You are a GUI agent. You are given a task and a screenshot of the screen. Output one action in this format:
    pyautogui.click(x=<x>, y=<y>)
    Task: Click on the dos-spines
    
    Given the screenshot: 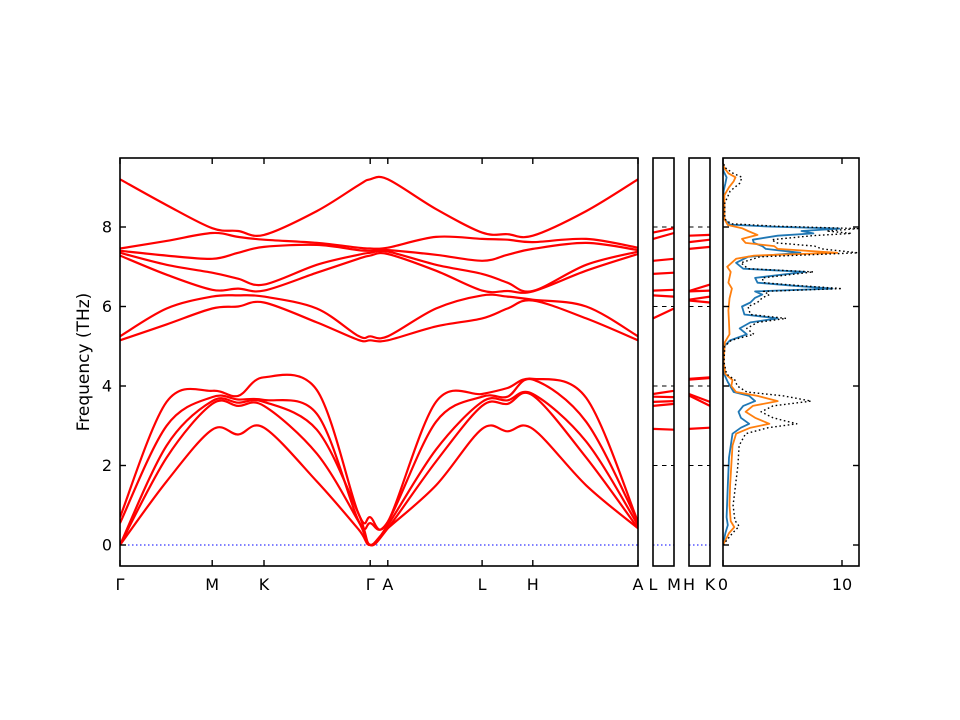 What is the action you would take?
    pyautogui.click(x=791, y=362)
    